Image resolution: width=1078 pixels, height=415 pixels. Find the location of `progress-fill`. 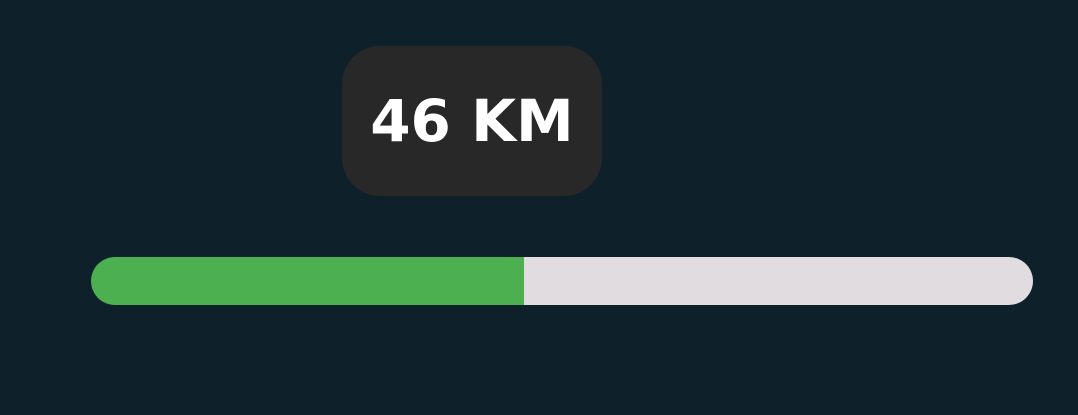

progress-fill is located at coordinates (308, 281).